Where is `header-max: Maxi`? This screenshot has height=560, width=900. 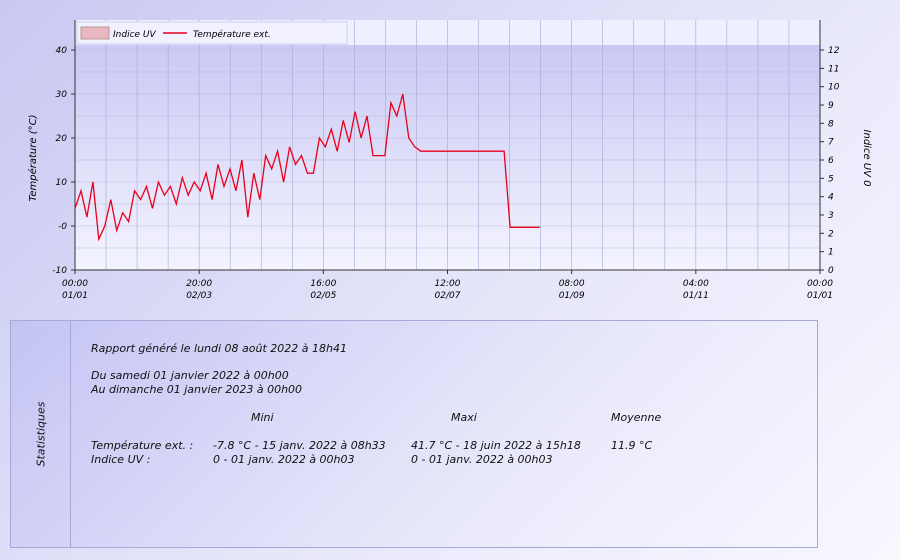
header-max: Maxi is located at coordinates (464, 417).